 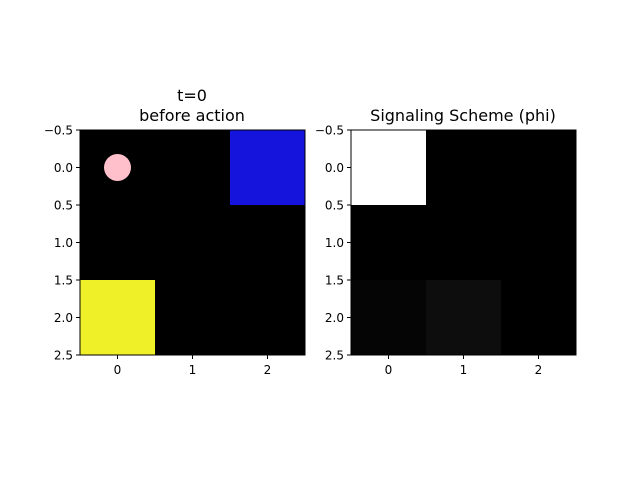 I want to click on right-cell-r1-c1, so click(x=464, y=243).